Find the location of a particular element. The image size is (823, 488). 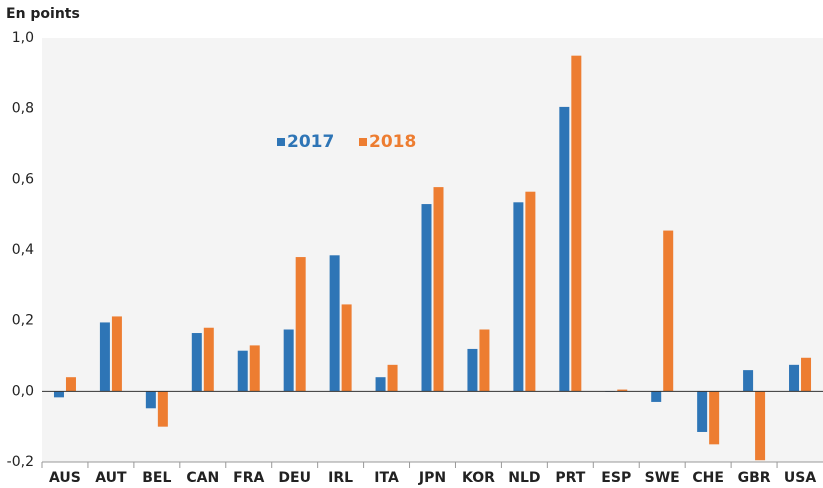

y-tick-label: 0,2 is located at coordinates (23, 321).